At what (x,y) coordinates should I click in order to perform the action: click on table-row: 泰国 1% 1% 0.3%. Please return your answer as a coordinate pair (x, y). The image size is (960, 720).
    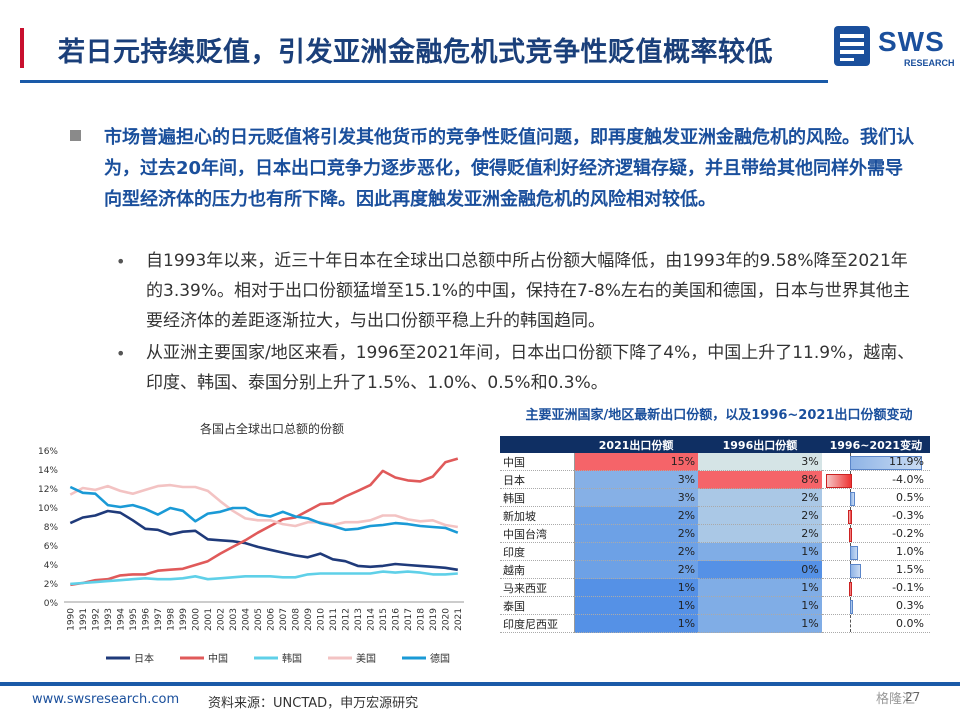
    Looking at the image, I should click on (715, 605).